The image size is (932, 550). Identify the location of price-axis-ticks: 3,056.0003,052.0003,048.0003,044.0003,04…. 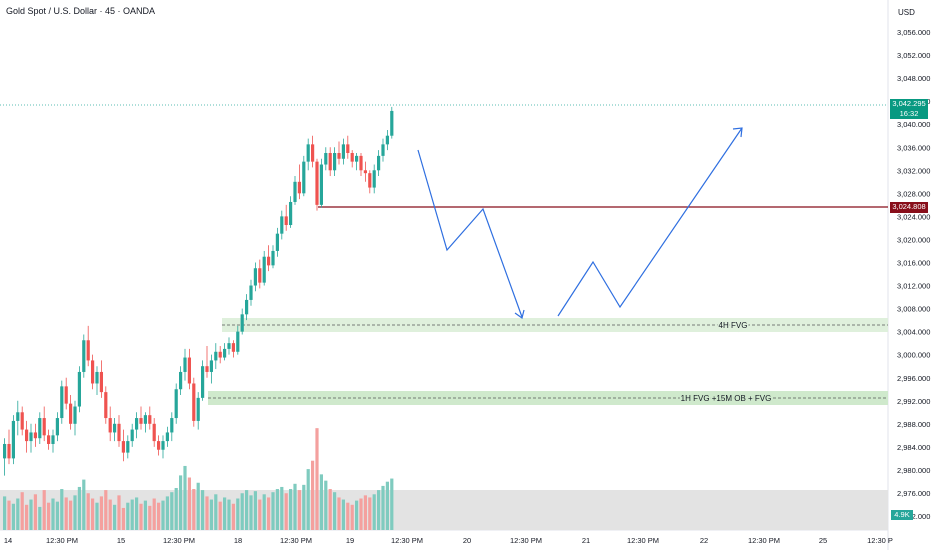
(913, 274).